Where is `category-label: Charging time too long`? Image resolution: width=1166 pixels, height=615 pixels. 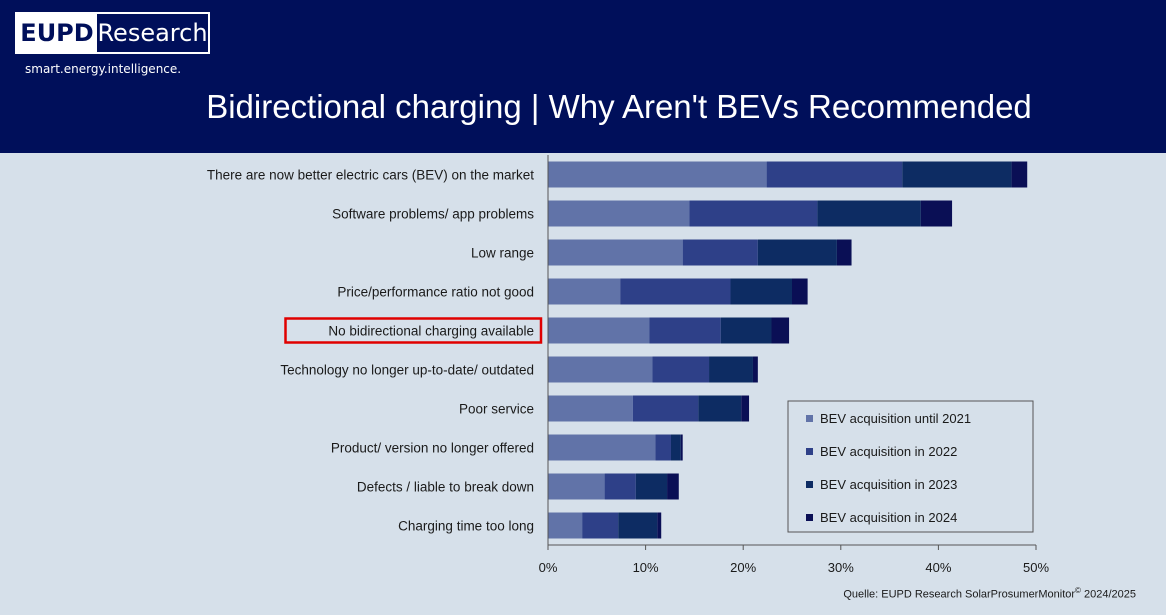
category-label: Charging time too long is located at coordinates (466, 526).